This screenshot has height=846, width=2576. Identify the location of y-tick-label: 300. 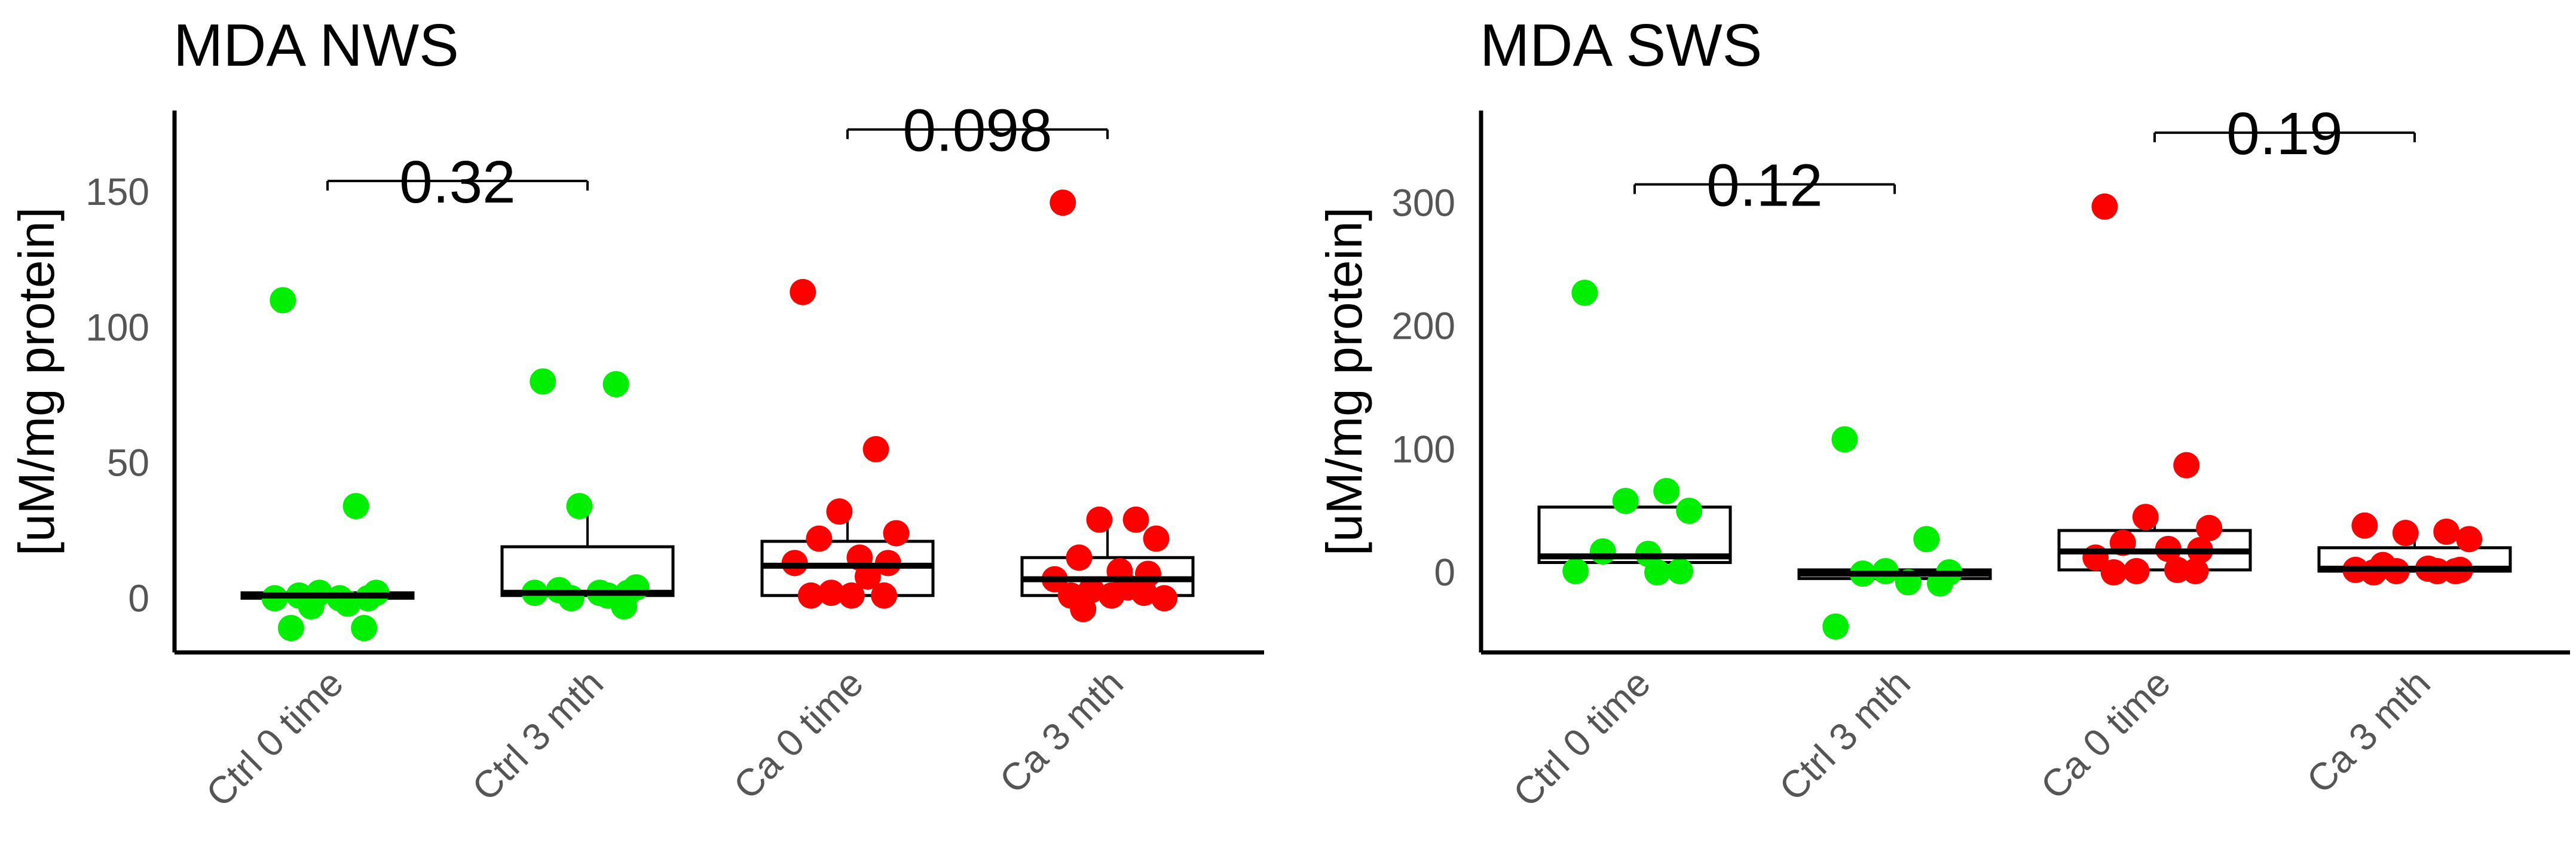
(1423, 203).